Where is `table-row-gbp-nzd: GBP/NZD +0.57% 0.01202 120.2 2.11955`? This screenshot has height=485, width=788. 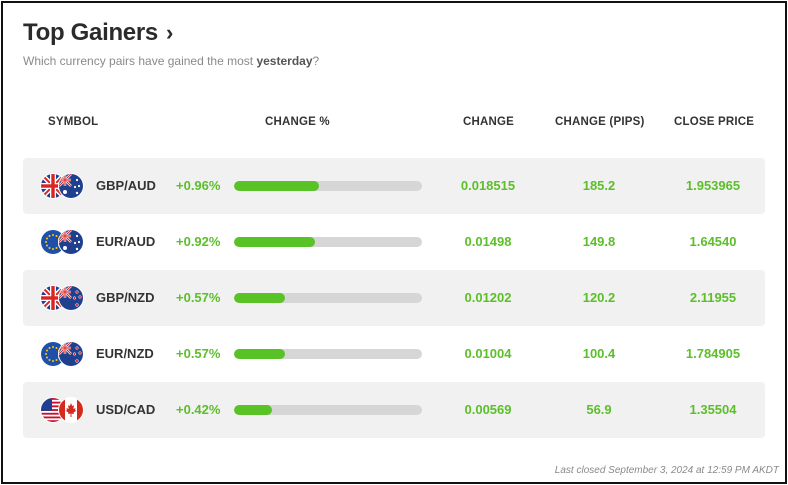
table-row-gbp-nzd: GBP/NZD +0.57% 0.01202 120.2 2.11955 is located at coordinates (394, 298).